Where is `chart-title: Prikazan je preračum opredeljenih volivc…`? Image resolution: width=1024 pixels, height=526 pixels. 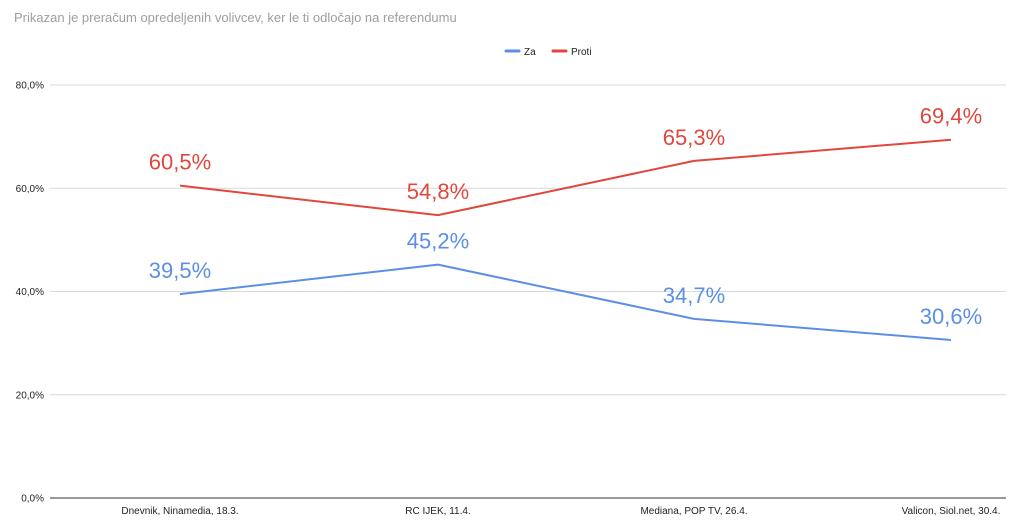
chart-title: Prikazan je preračum opredeljenih volivc… is located at coordinates (235, 17).